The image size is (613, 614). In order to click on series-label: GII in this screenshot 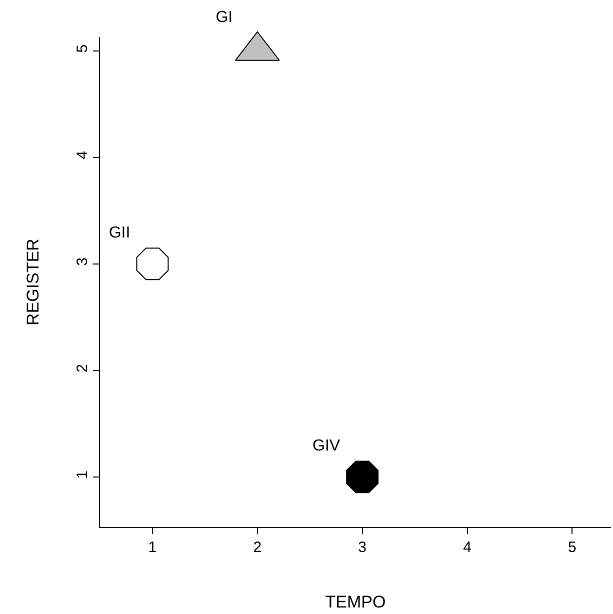, I will do `click(119, 233)`.